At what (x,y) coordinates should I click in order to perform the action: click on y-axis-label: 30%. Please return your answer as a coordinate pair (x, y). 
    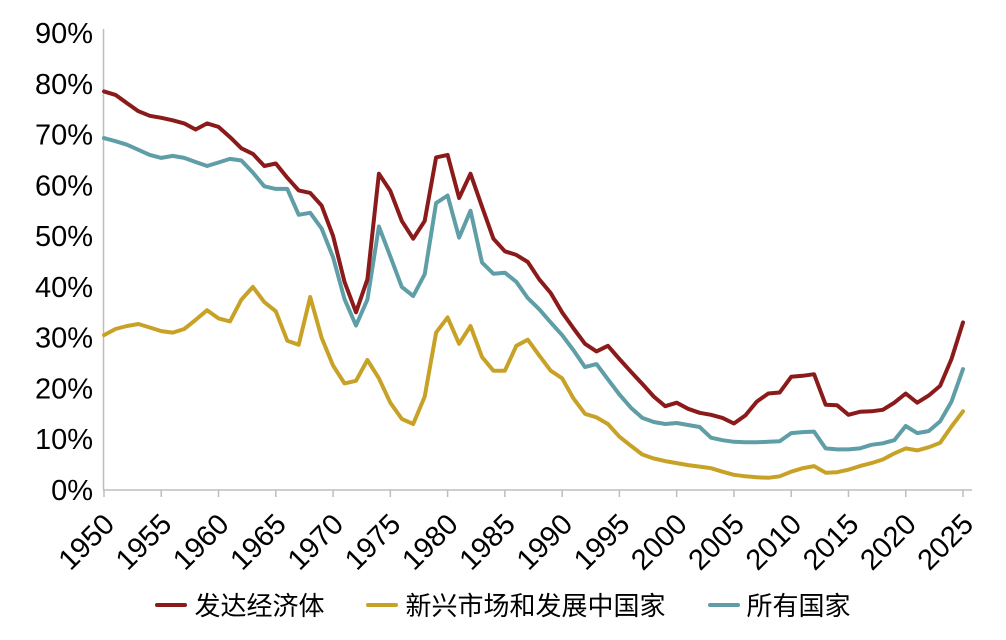
    Looking at the image, I should click on (64, 339).